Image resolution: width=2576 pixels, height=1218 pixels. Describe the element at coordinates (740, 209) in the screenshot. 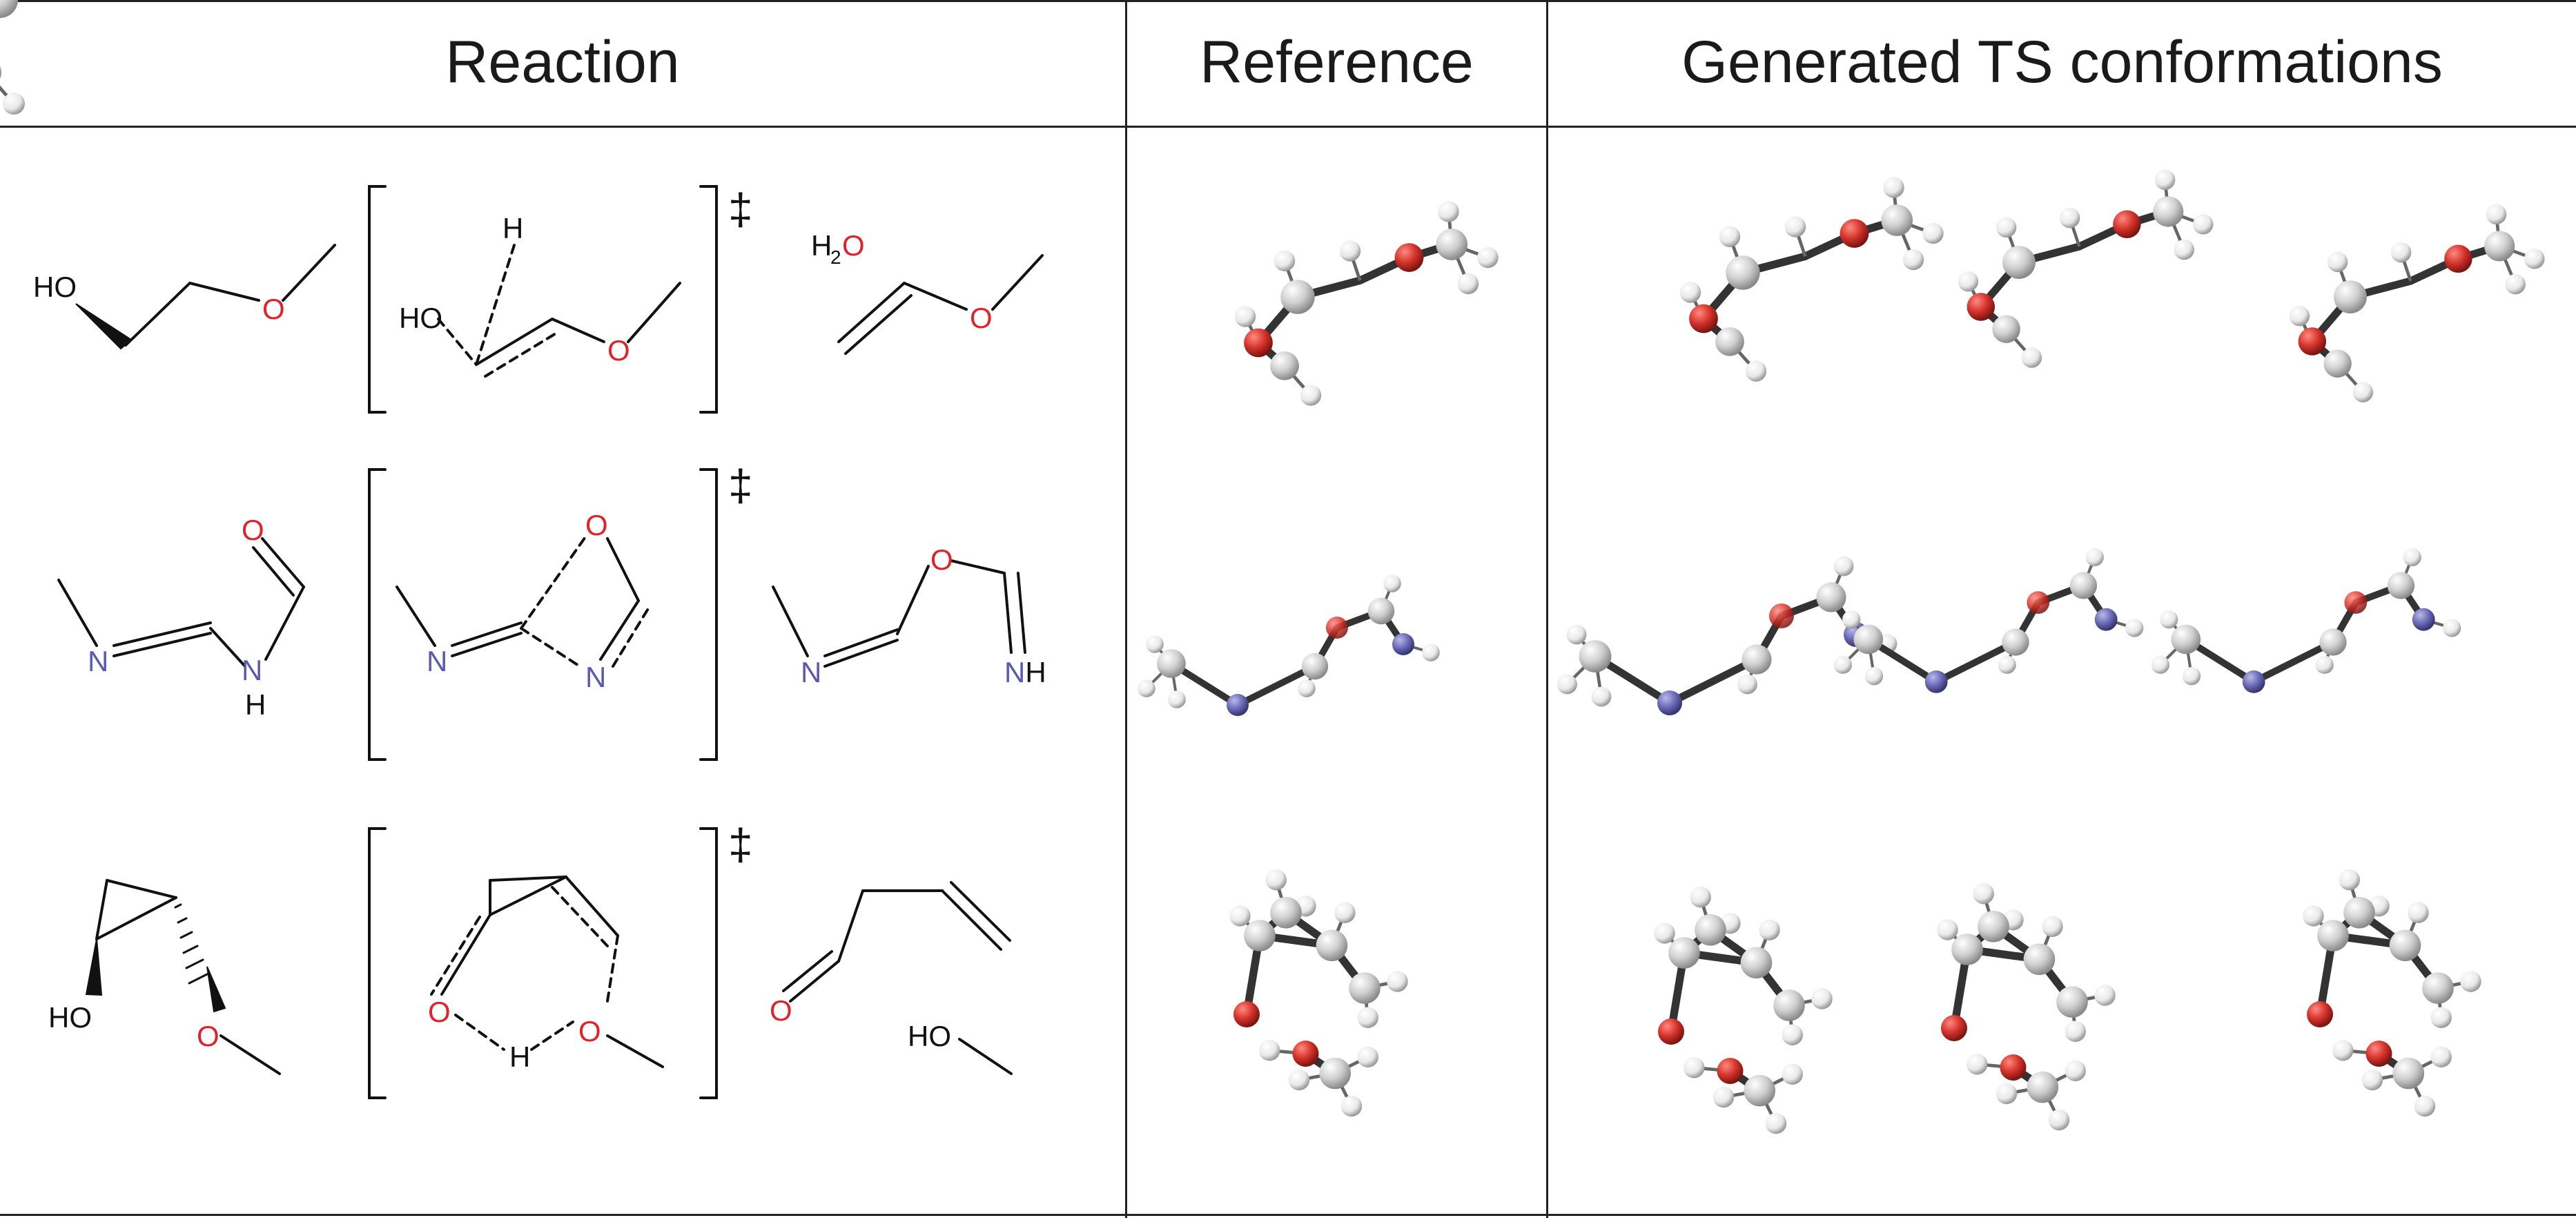

I see `row1-ts-double-dagger: ‡` at that location.